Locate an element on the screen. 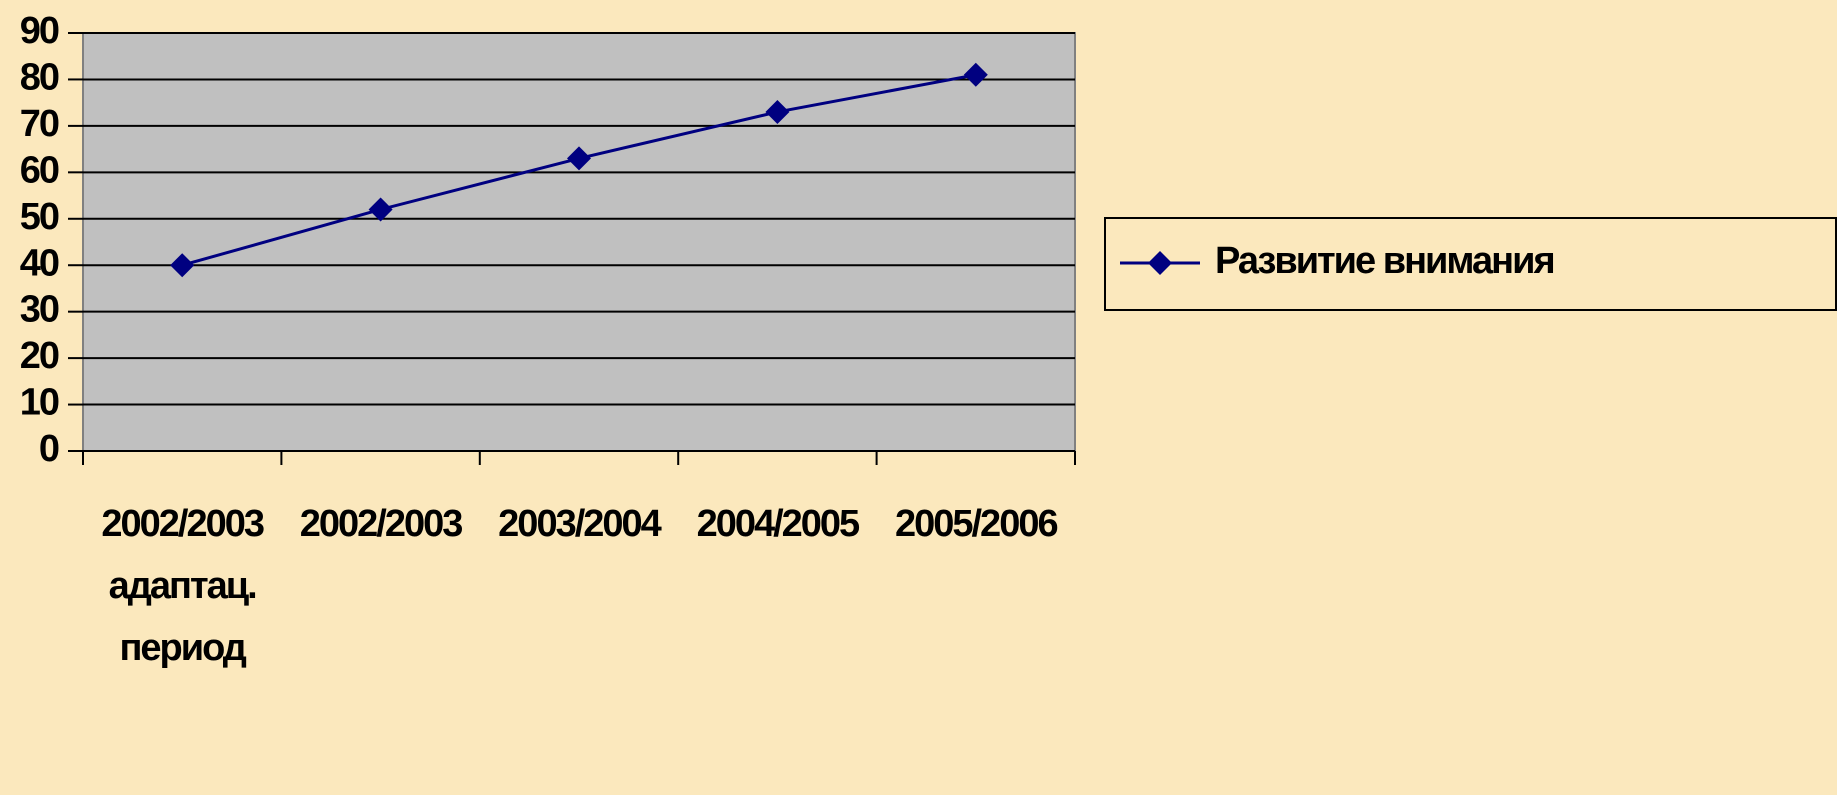  legend-label: Развитие внимания is located at coordinates (1384, 261).